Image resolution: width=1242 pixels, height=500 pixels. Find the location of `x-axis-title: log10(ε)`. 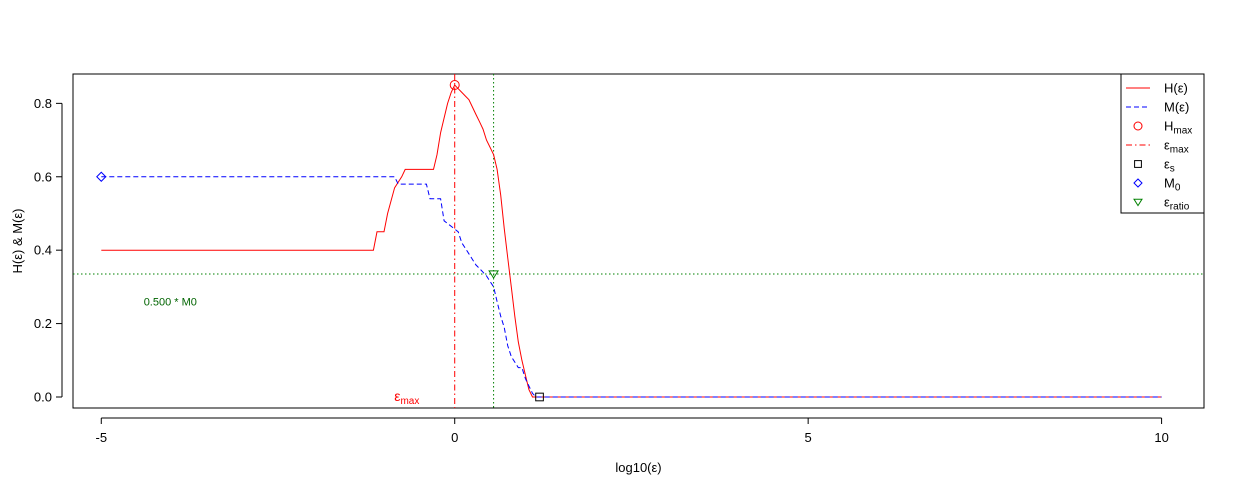

x-axis-title: log10(ε) is located at coordinates (638, 467).